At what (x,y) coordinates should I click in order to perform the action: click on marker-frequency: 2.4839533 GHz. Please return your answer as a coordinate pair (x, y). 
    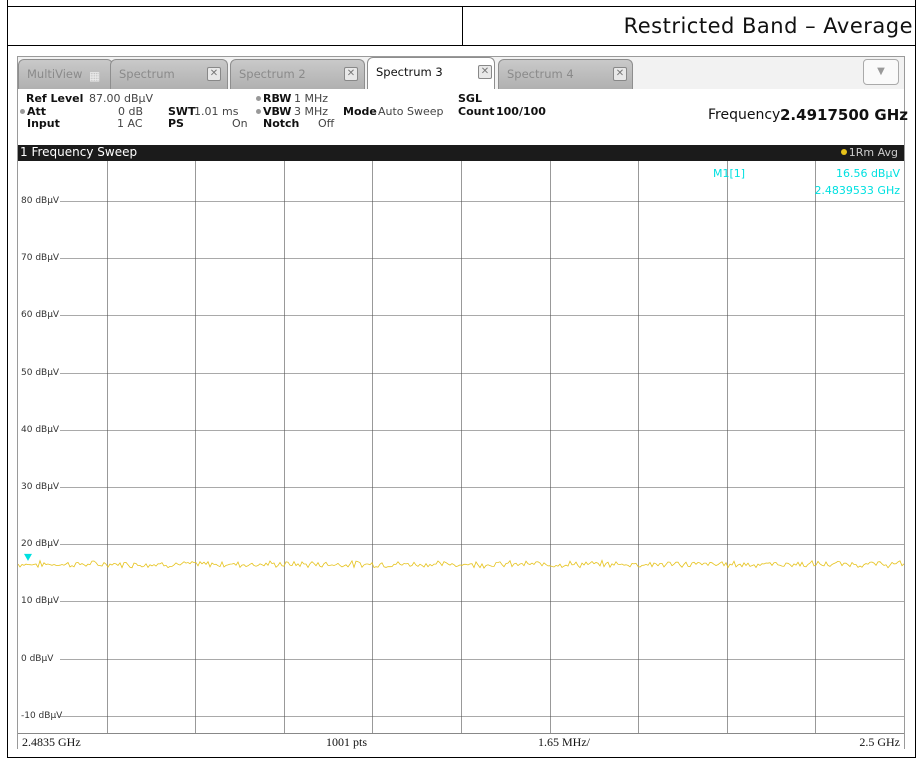
    Looking at the image, I should click on (857, 190).